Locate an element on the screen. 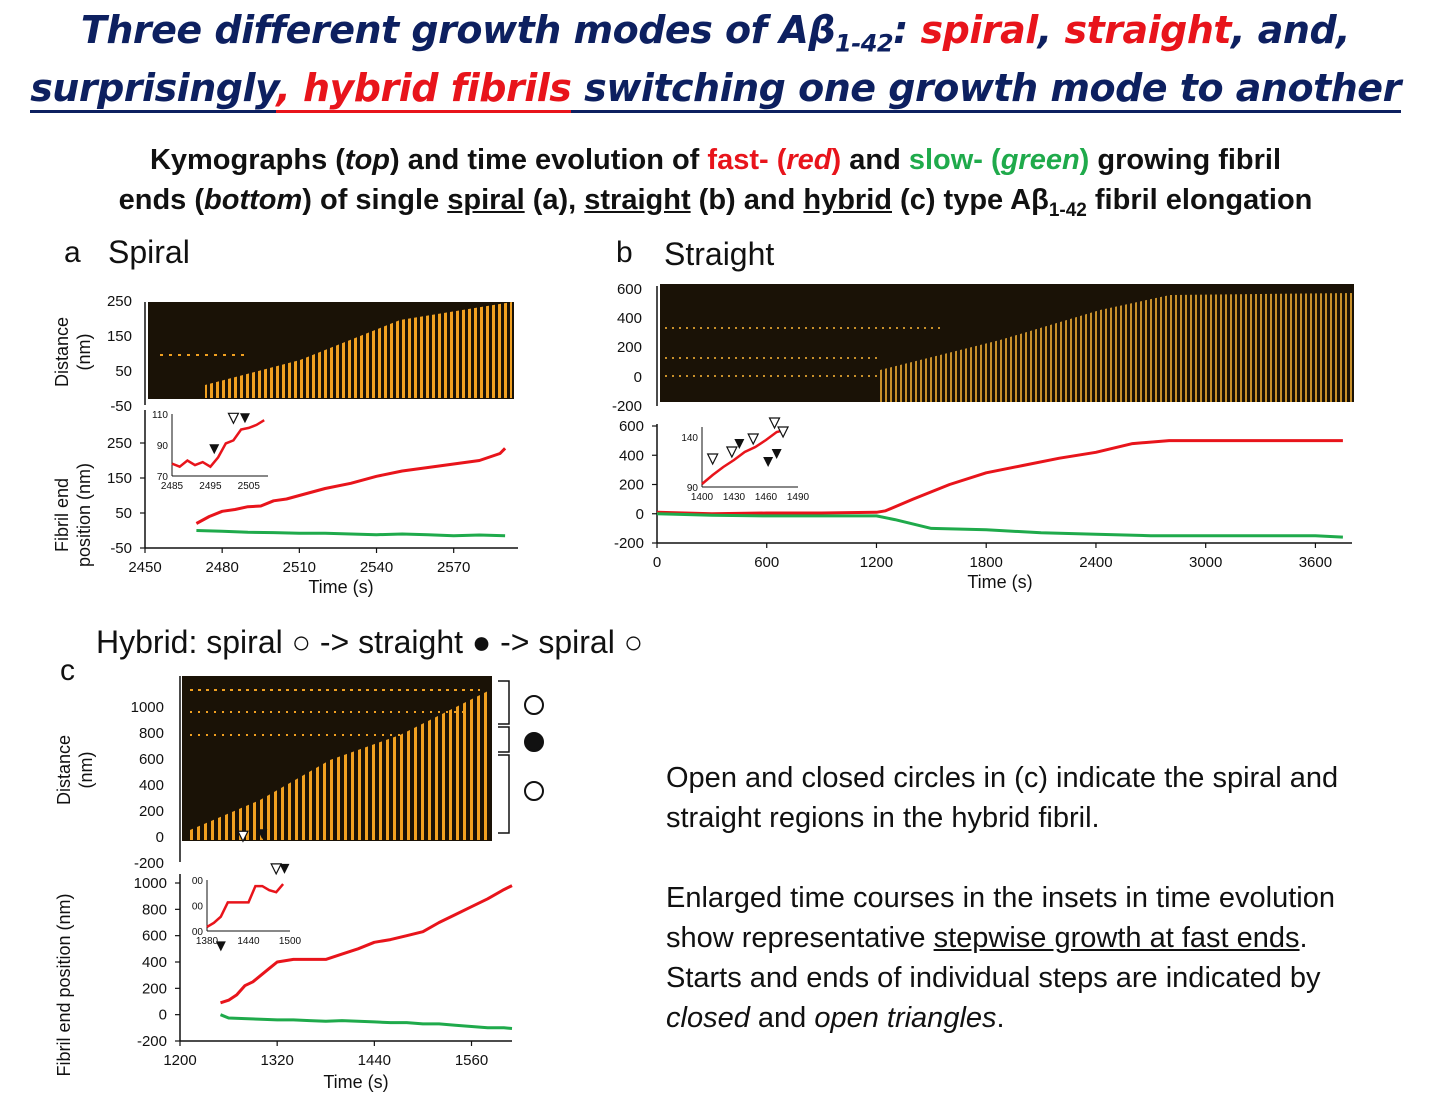 The height and width of the screenshot is (1104, 1431). time-evolution-b: Time (s) is located at coordinates (1004, 508).